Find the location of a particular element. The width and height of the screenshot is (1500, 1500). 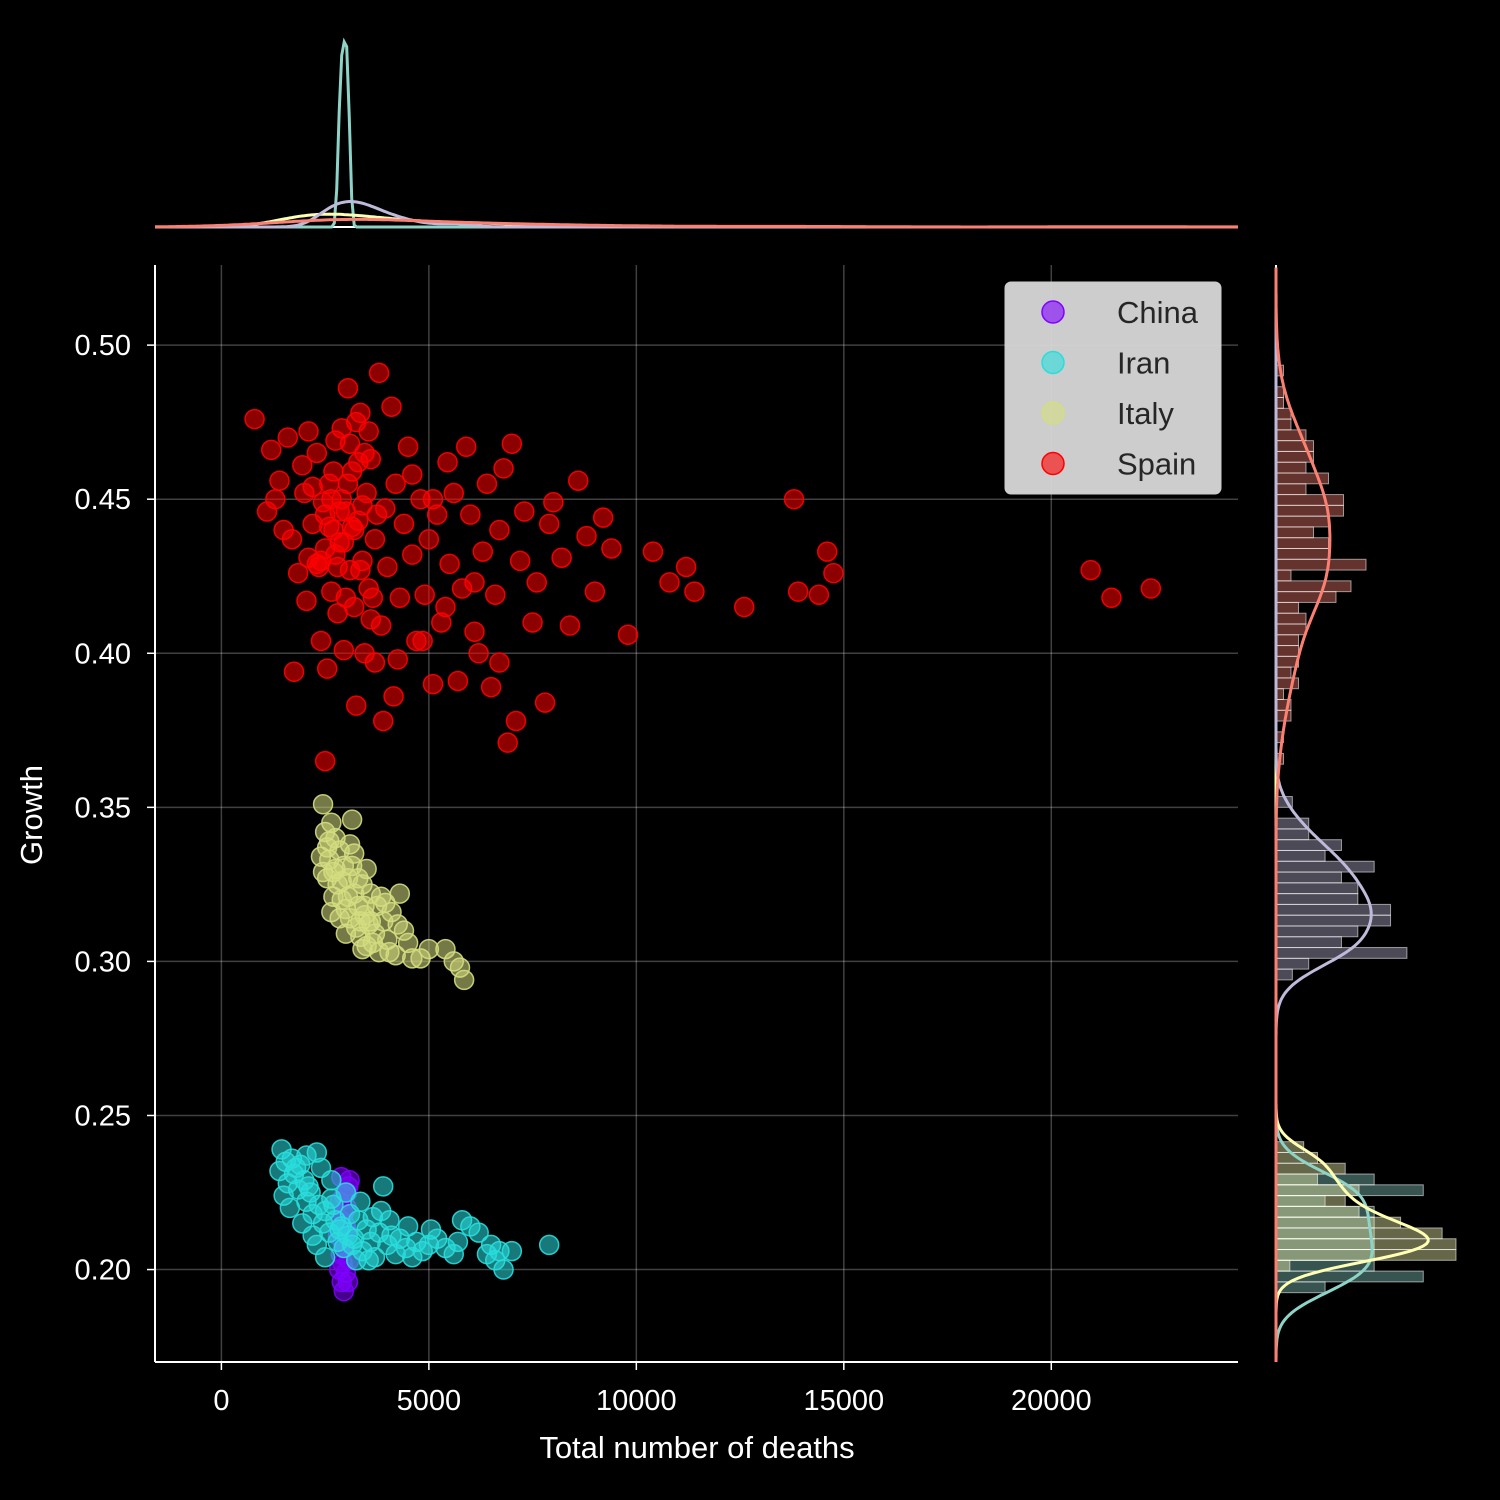

y-tick-label: 0.30 is located at coordinates (103, 962).